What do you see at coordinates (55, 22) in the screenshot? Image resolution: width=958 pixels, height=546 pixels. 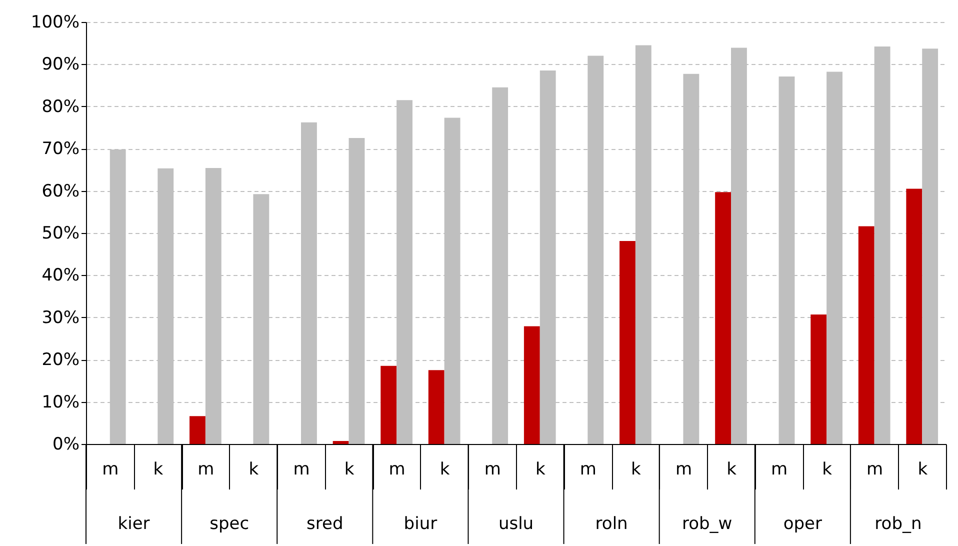 I see `y-tick-label: 100%` at bounding box center [55, 22].